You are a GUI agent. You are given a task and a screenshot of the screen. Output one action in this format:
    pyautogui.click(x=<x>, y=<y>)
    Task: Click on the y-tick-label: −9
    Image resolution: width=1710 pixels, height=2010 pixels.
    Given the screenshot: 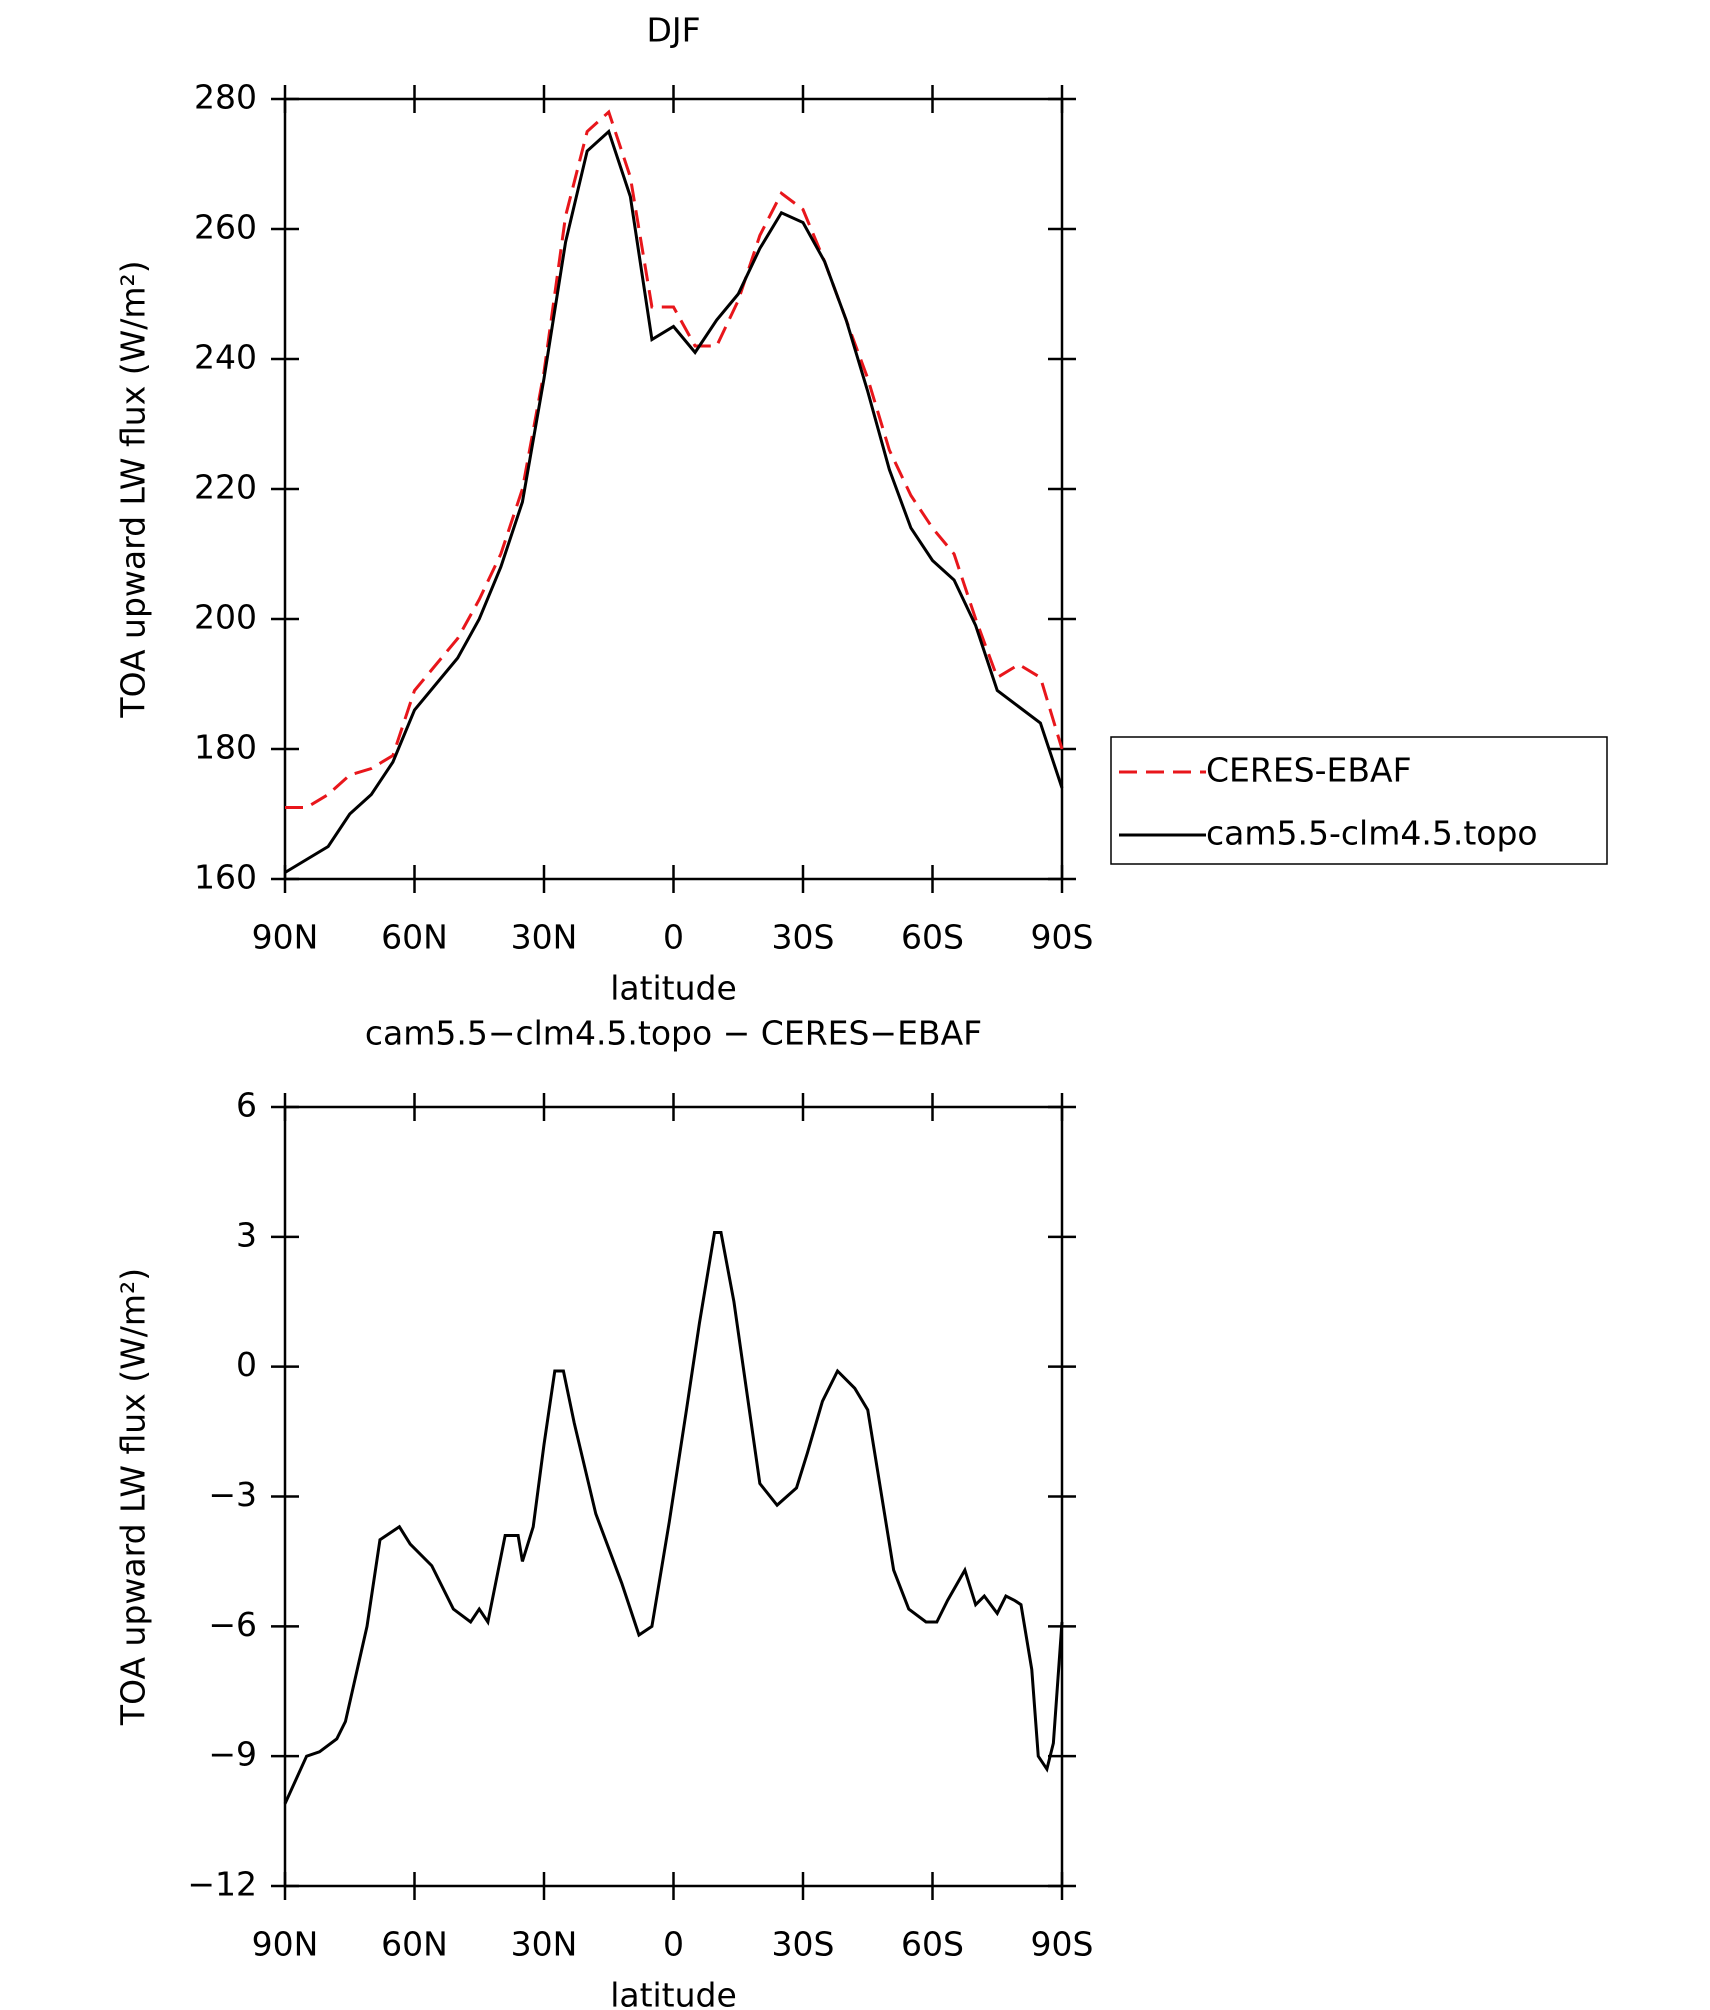 What is the action you would take?
    pyautogui.click(x=232, y=1754)
    